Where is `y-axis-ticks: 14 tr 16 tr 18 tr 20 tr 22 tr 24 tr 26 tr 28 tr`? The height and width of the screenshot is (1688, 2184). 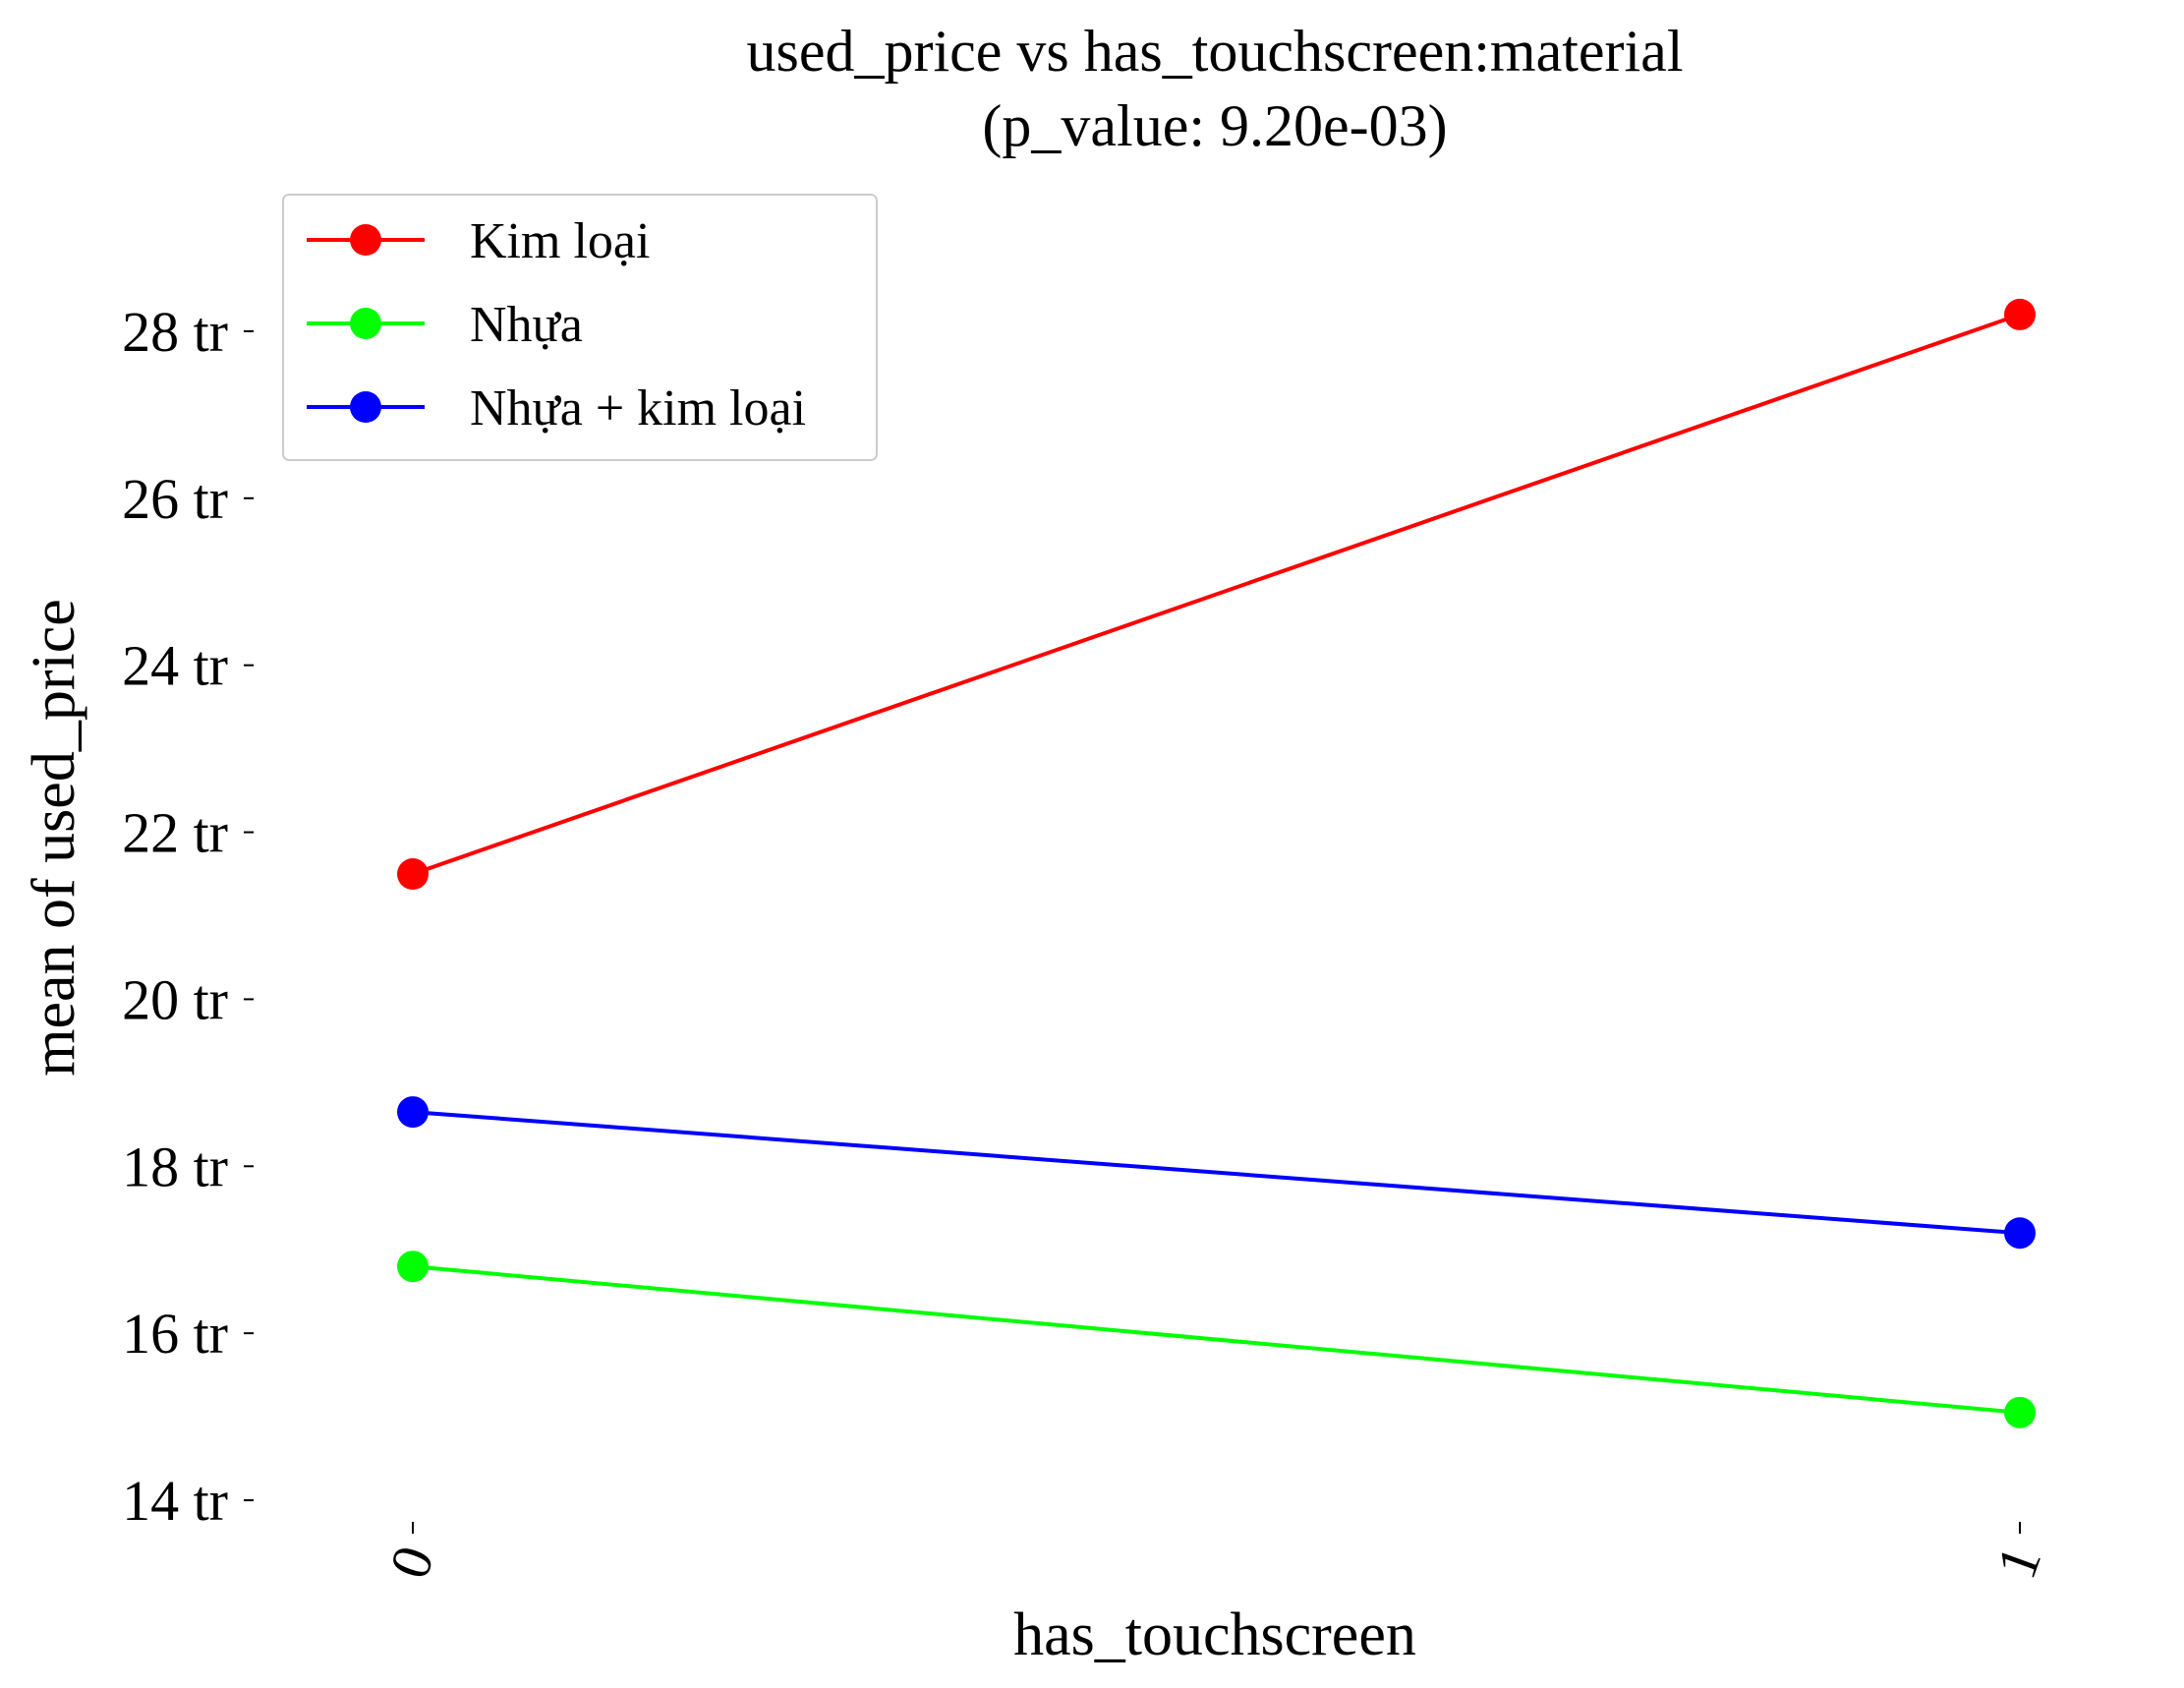 y-axis-ticks: 14 tr 16 tr 18 tr 20 tr 22 tr 24 tr 26 tr 28 tr is located at coordinates (188, 916).